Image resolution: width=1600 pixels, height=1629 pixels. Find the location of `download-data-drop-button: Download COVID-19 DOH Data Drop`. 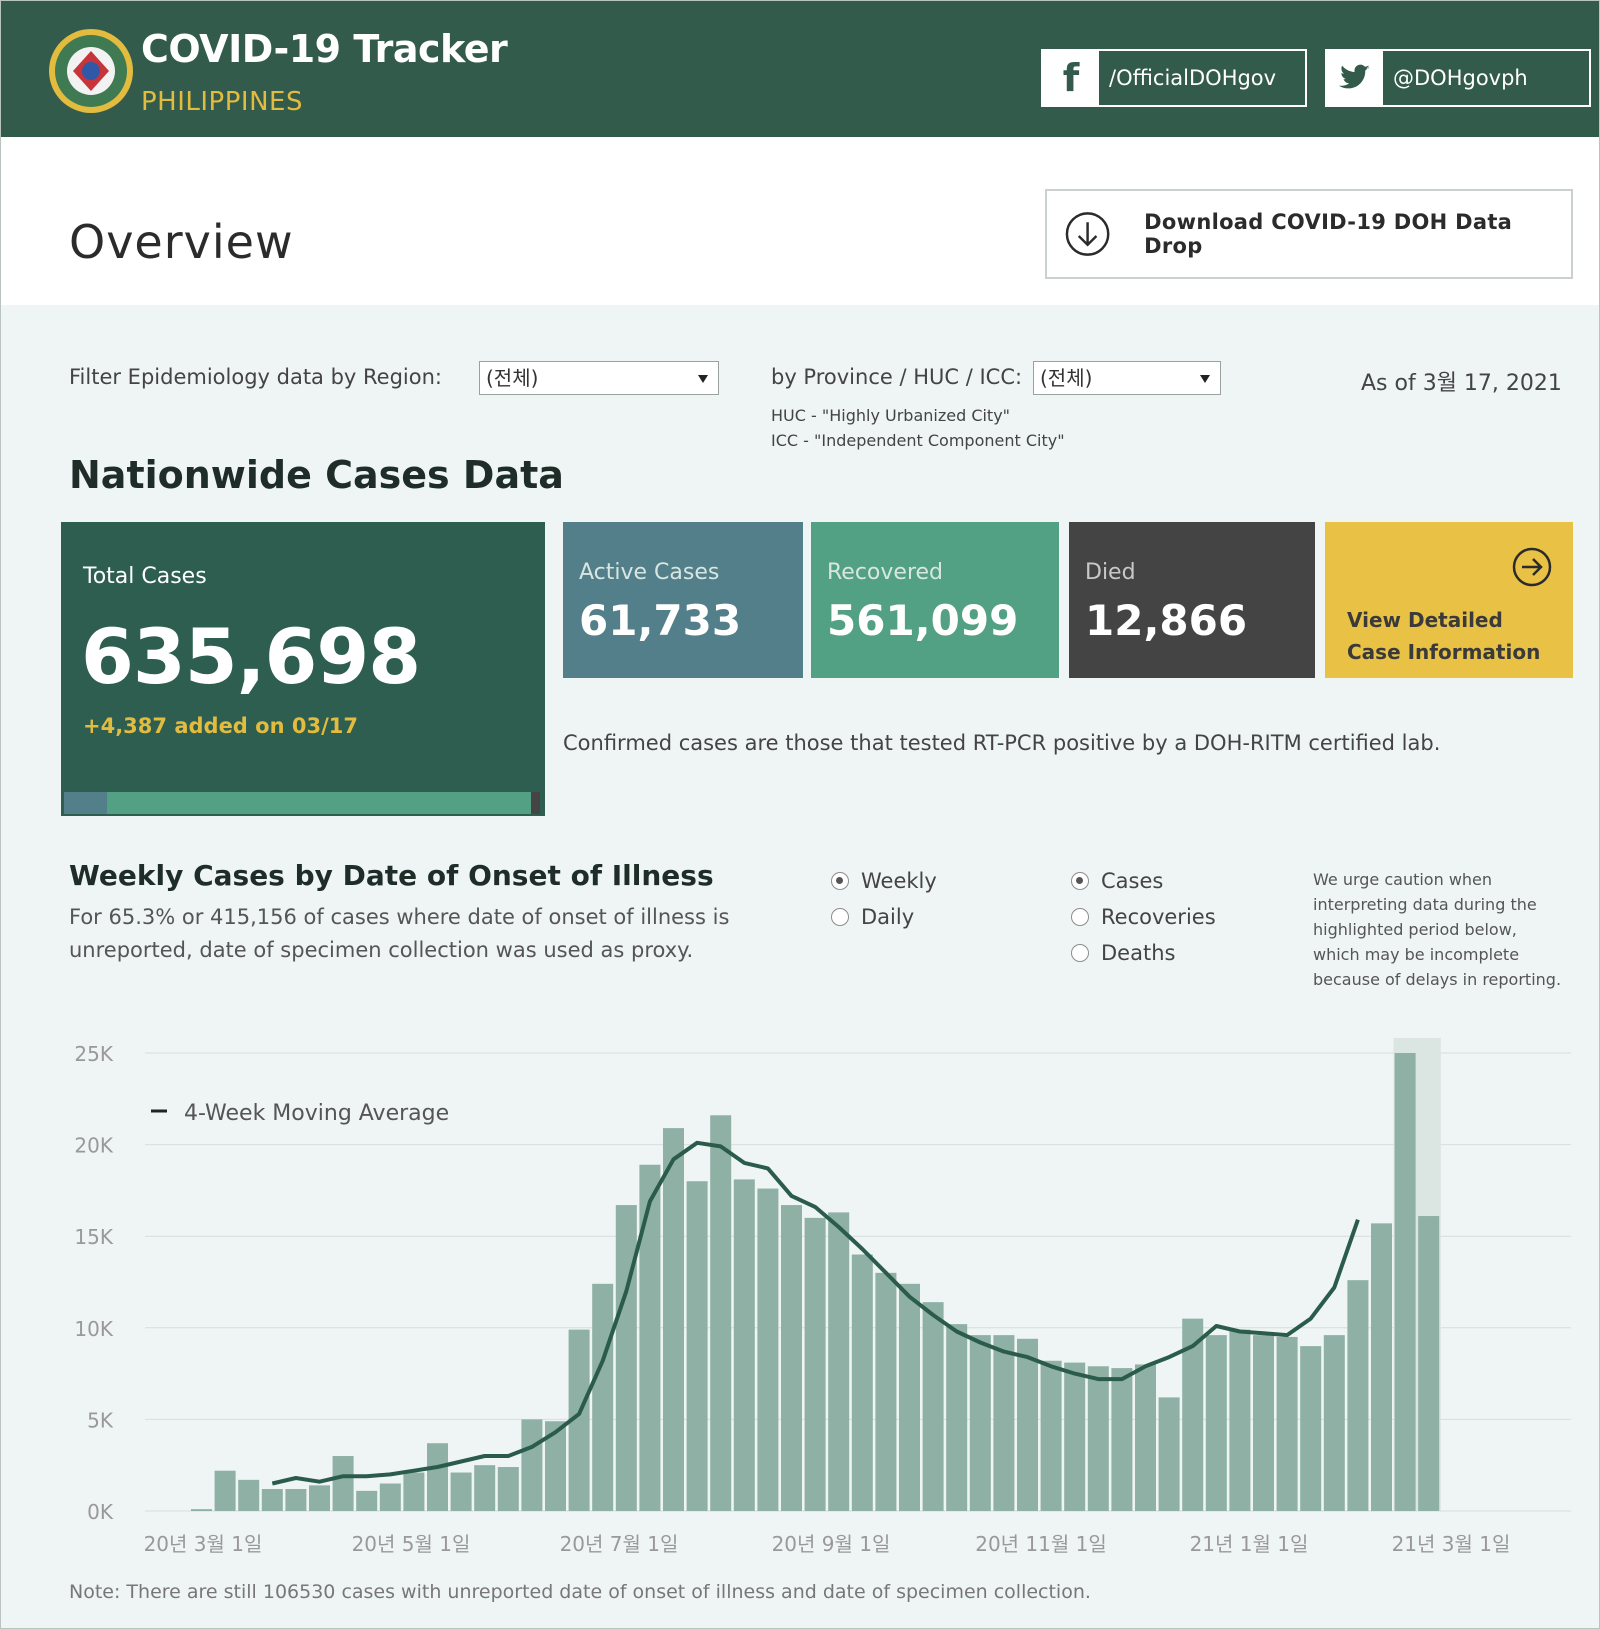

download-data-drop-button: Download COVID-19 DOH Data Drop is located at coordinates (1309, 234).